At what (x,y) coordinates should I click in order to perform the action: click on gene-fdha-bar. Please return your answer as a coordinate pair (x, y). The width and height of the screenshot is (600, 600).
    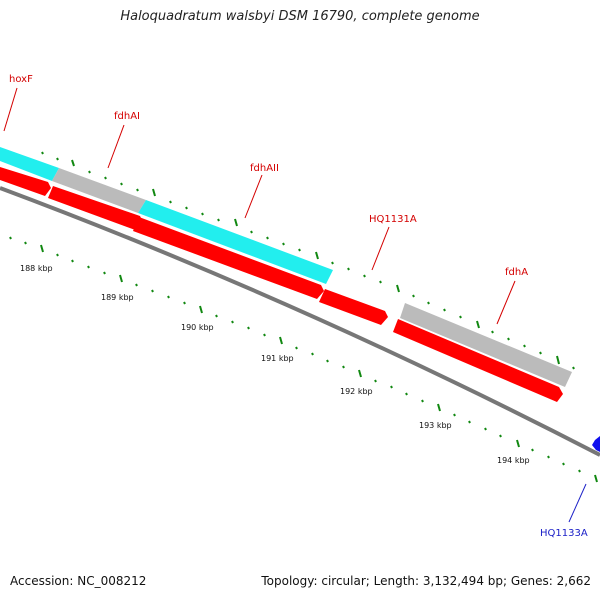
    Looking at the image, I should click on (486, 345).